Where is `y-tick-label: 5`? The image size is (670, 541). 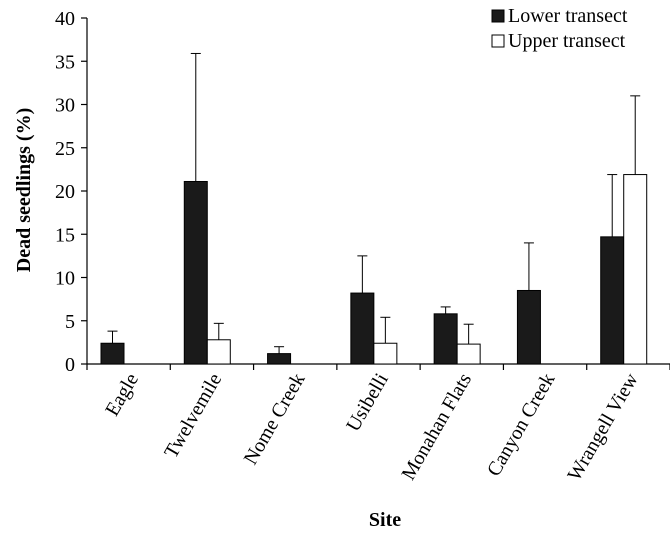
y-tick-label: 5 is located at coordinates (70, 322).